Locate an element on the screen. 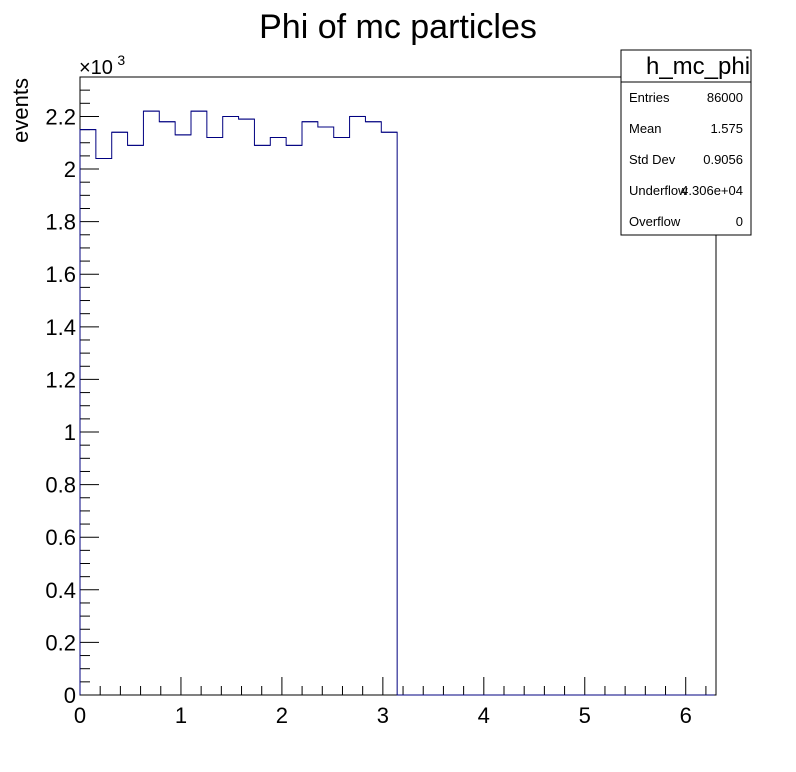 The height and width of the screenshot is (772, 796). y-tick-label: 0.4 is located at coordinates (60, 590).